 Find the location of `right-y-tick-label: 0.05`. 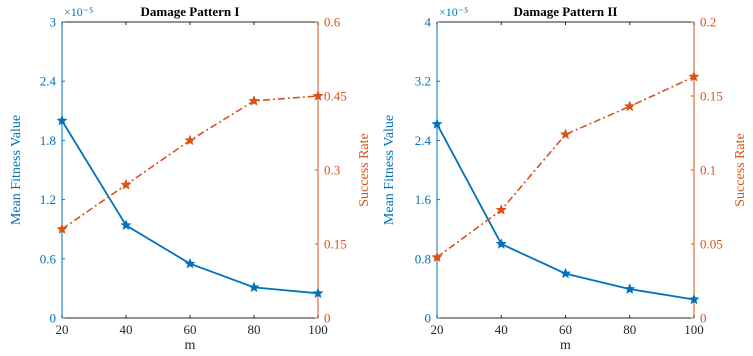

right-y-tick-label: 0.05 is located at coordinates (711, 244).